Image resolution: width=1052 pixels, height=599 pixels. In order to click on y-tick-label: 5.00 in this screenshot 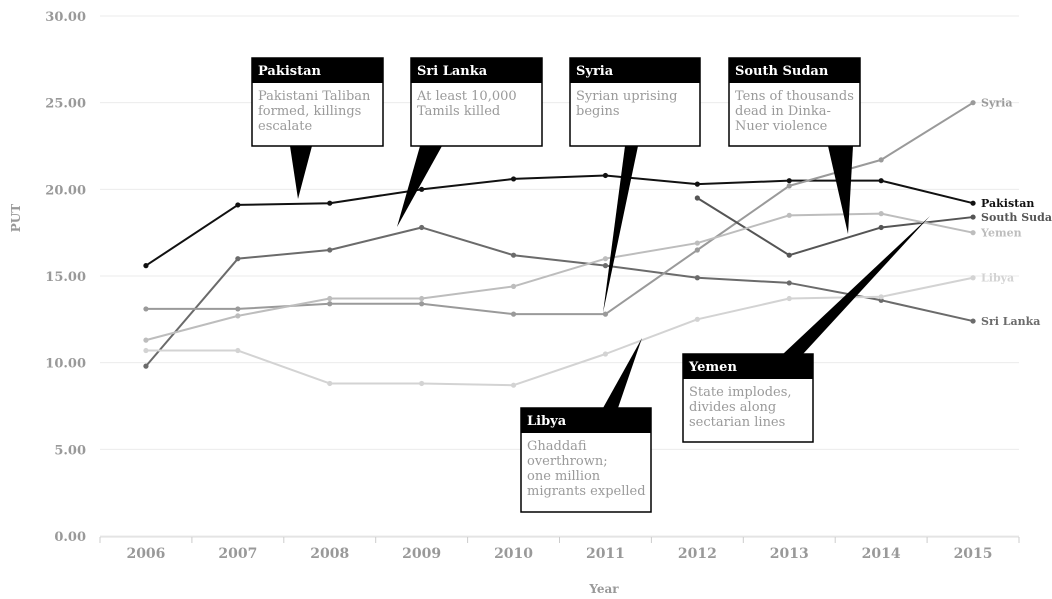, I will do `click(70, 450)`.